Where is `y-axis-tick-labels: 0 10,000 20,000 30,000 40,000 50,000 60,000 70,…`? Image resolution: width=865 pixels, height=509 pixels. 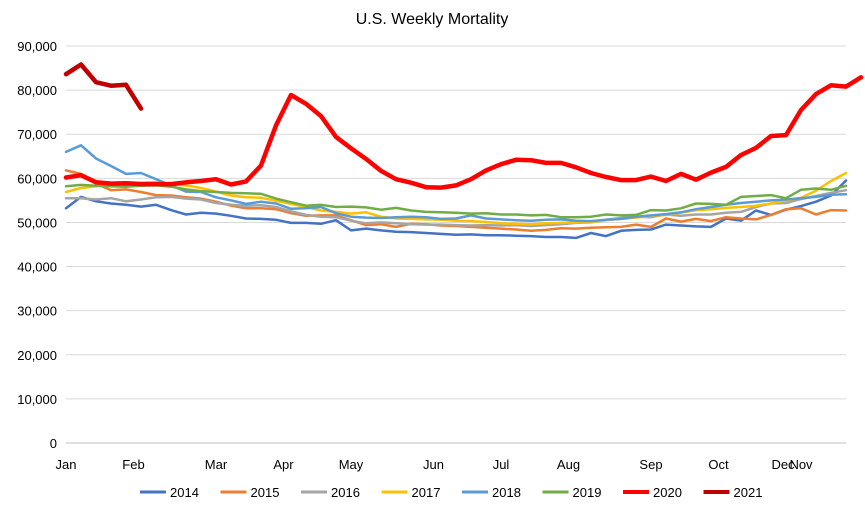 y-axis-tick-labels: 0 10,000 20,000 30,000 40,000 50,000 60,000 70,… is located at coordinates (37, 245).